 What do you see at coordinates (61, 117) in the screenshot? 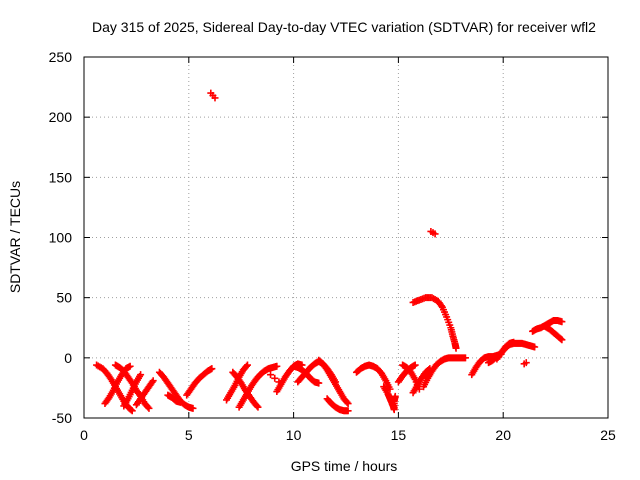
I see `y-tick-label: 200` at bounding box center [61, 117].